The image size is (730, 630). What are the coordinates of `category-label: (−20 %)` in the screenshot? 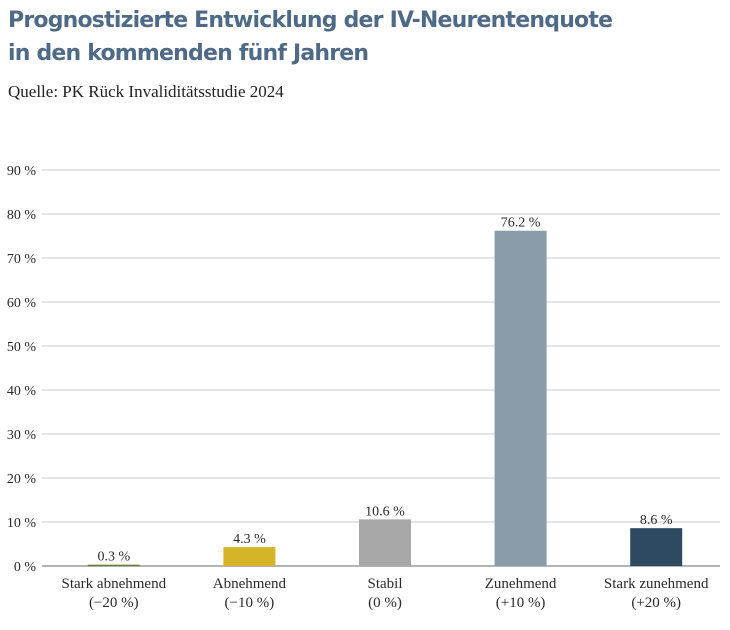 It's located at (114, 603).